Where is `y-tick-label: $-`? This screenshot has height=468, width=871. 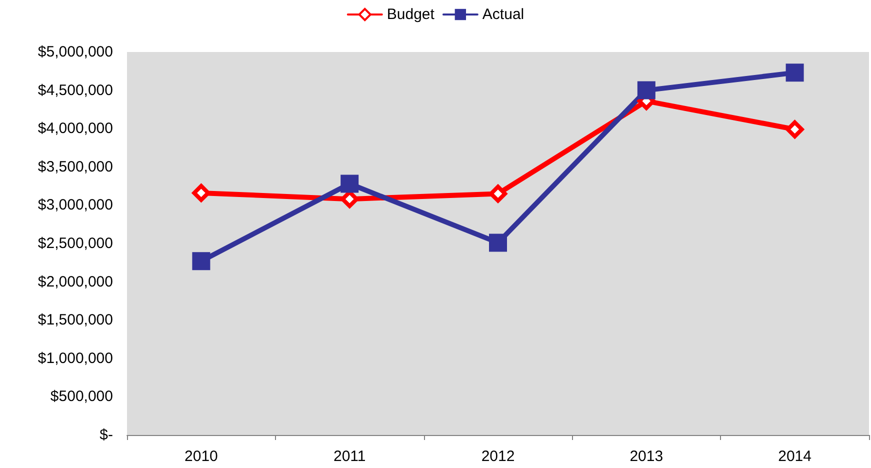
y-tick-label: $- is located at coordinates (106, 435).